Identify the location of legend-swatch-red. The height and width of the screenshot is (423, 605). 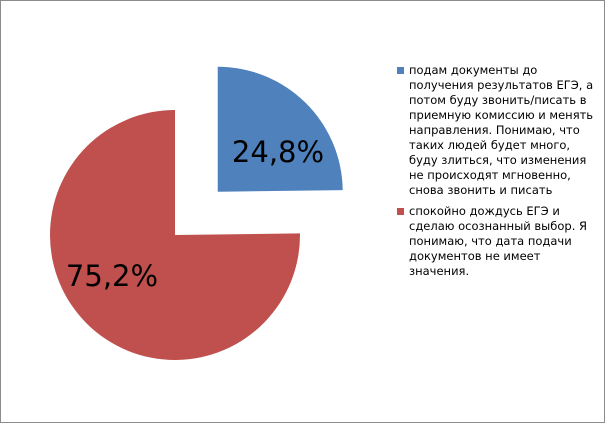
(400, 211).